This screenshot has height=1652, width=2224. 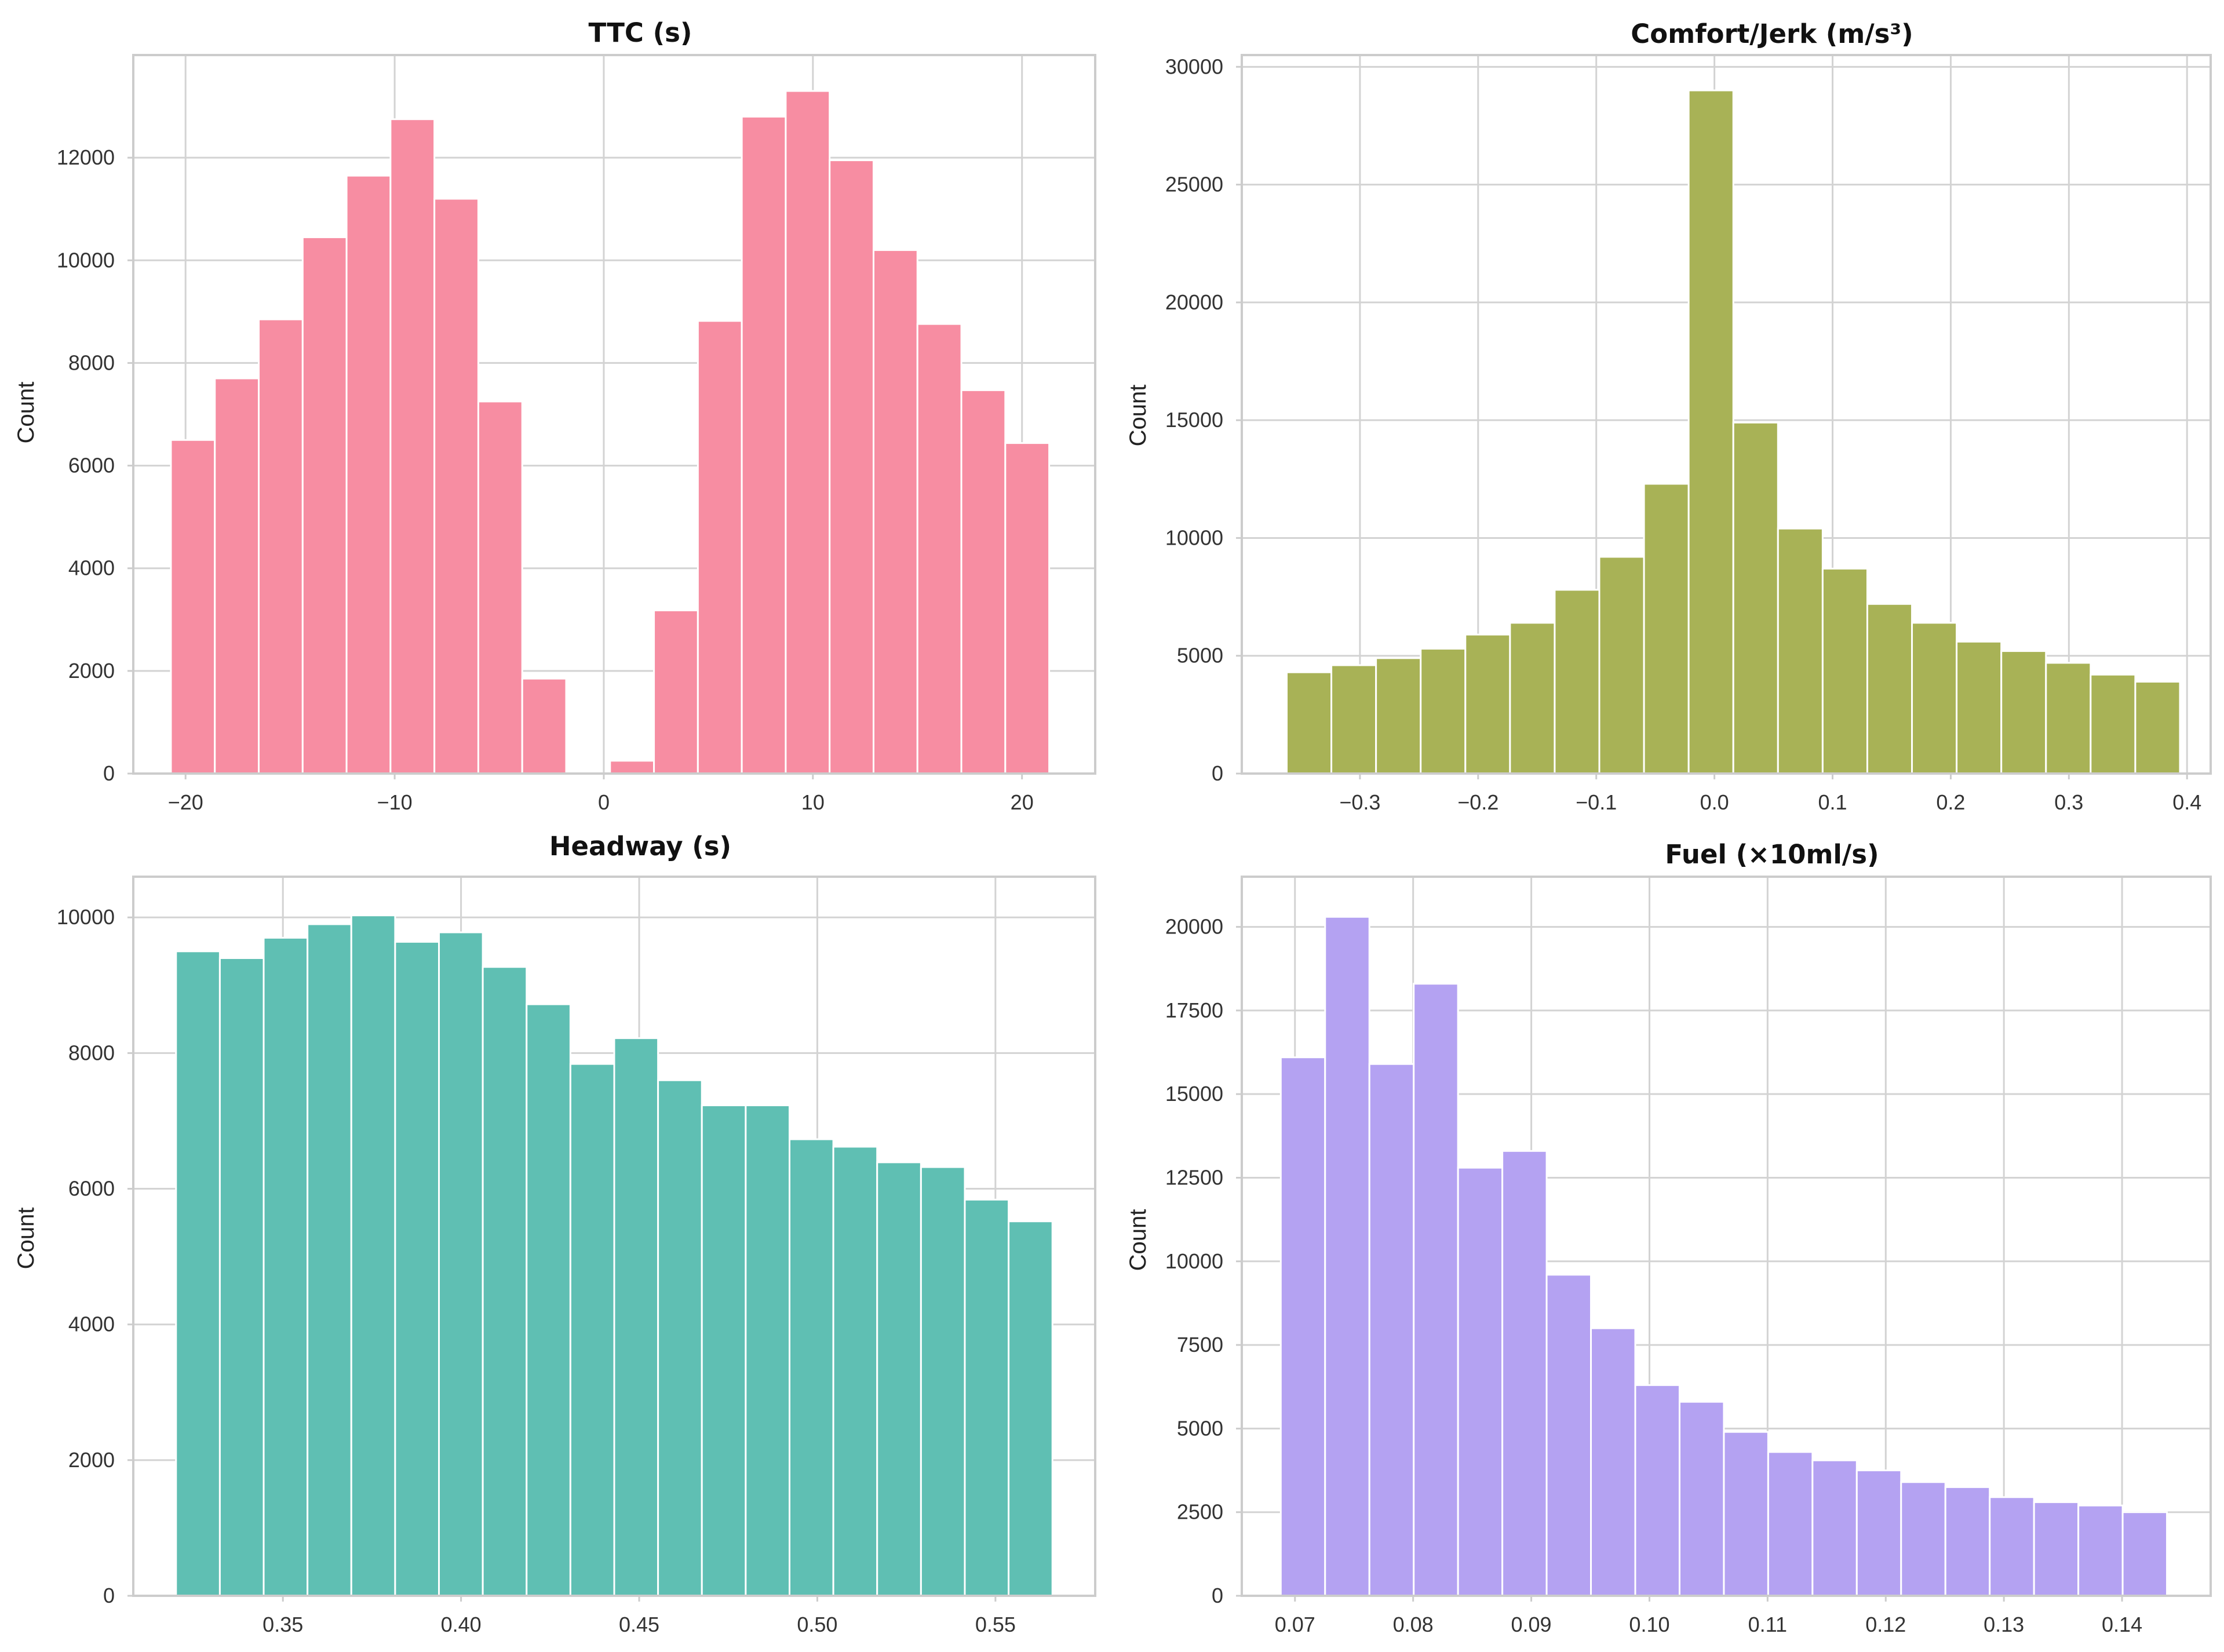 What do you see at coordinates (1531, 1625) in the screenshot?
I see `x-tick-label: 0.09` at bounding box center [1531, 1625].